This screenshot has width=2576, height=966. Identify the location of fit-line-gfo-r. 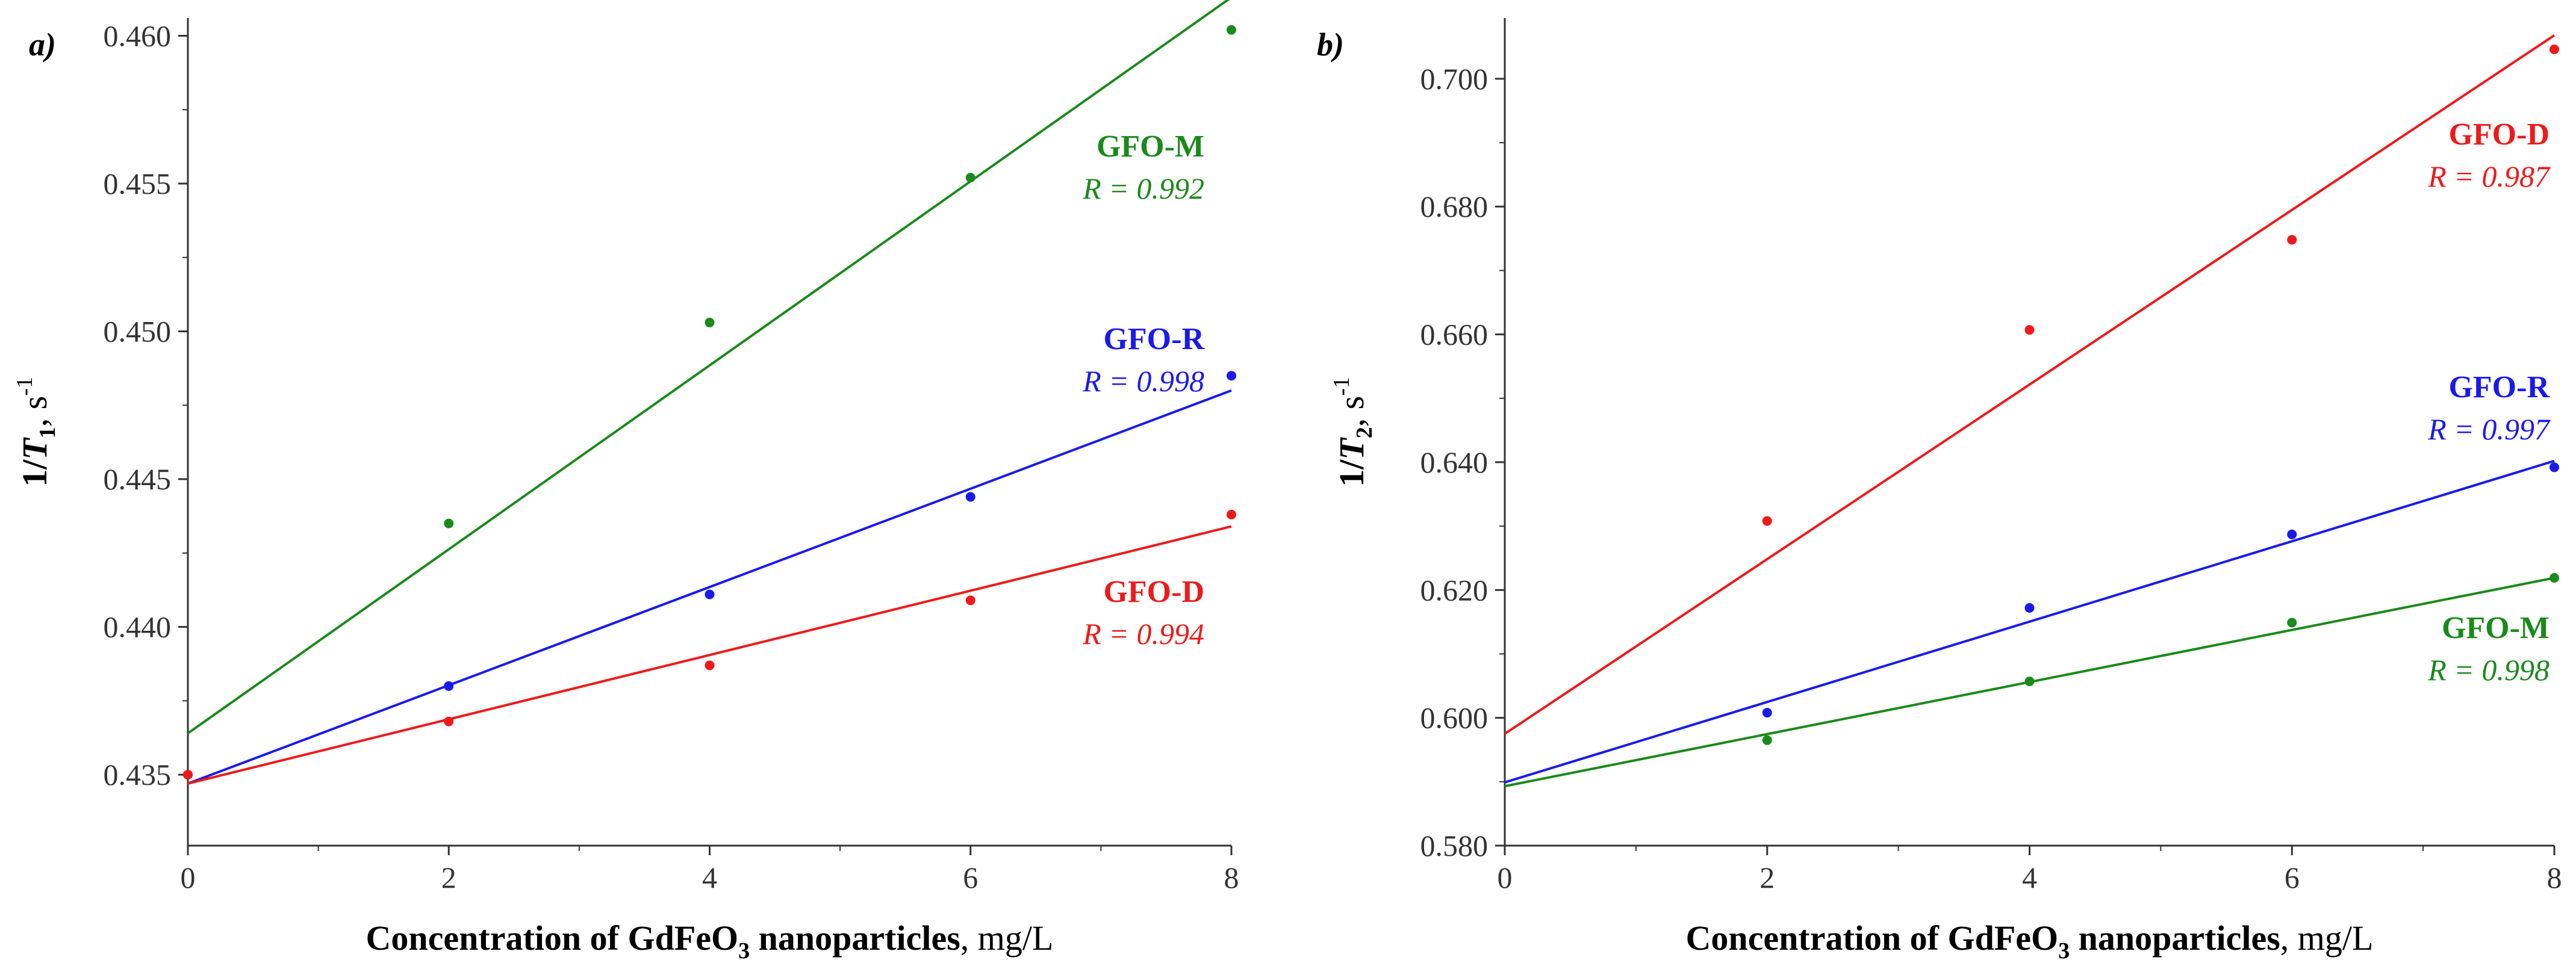
(2030, 621).